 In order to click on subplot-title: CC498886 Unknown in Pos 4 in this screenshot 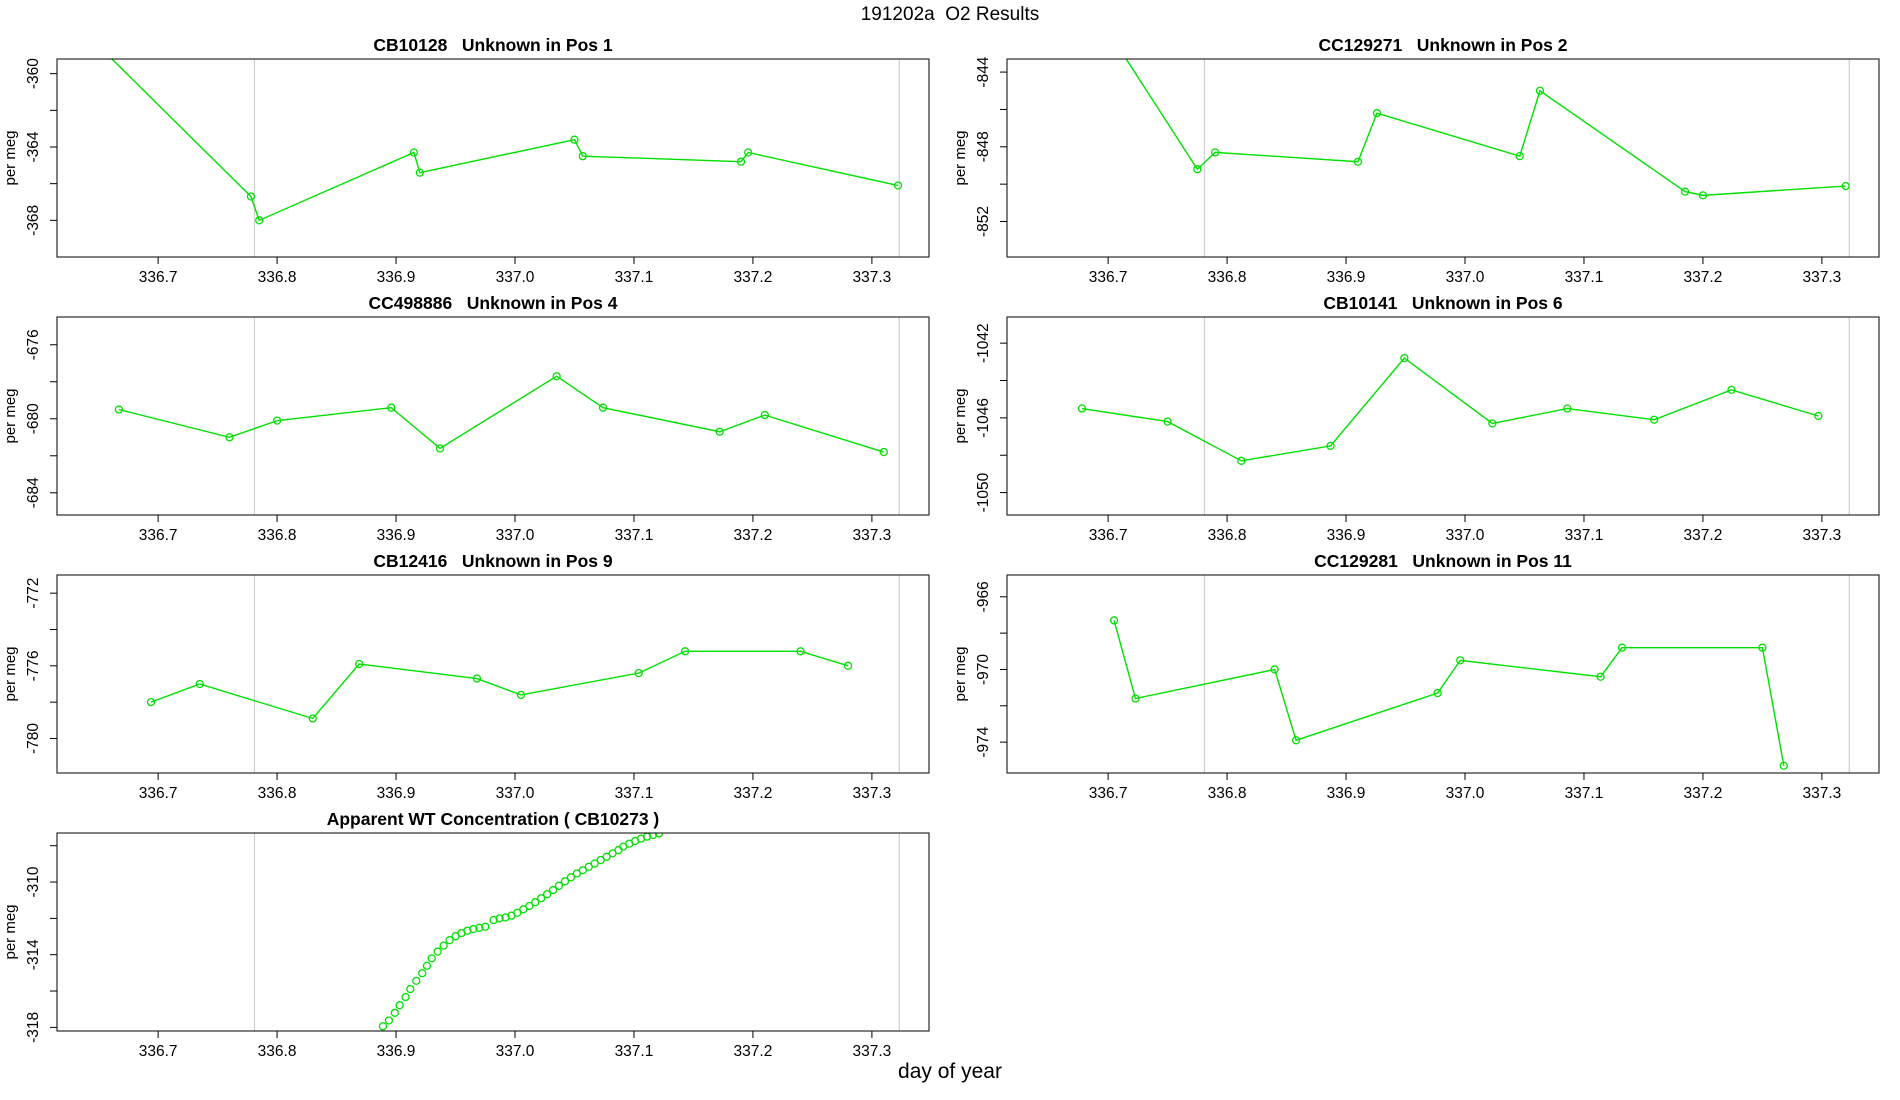, I will do `click(493, 303)`.